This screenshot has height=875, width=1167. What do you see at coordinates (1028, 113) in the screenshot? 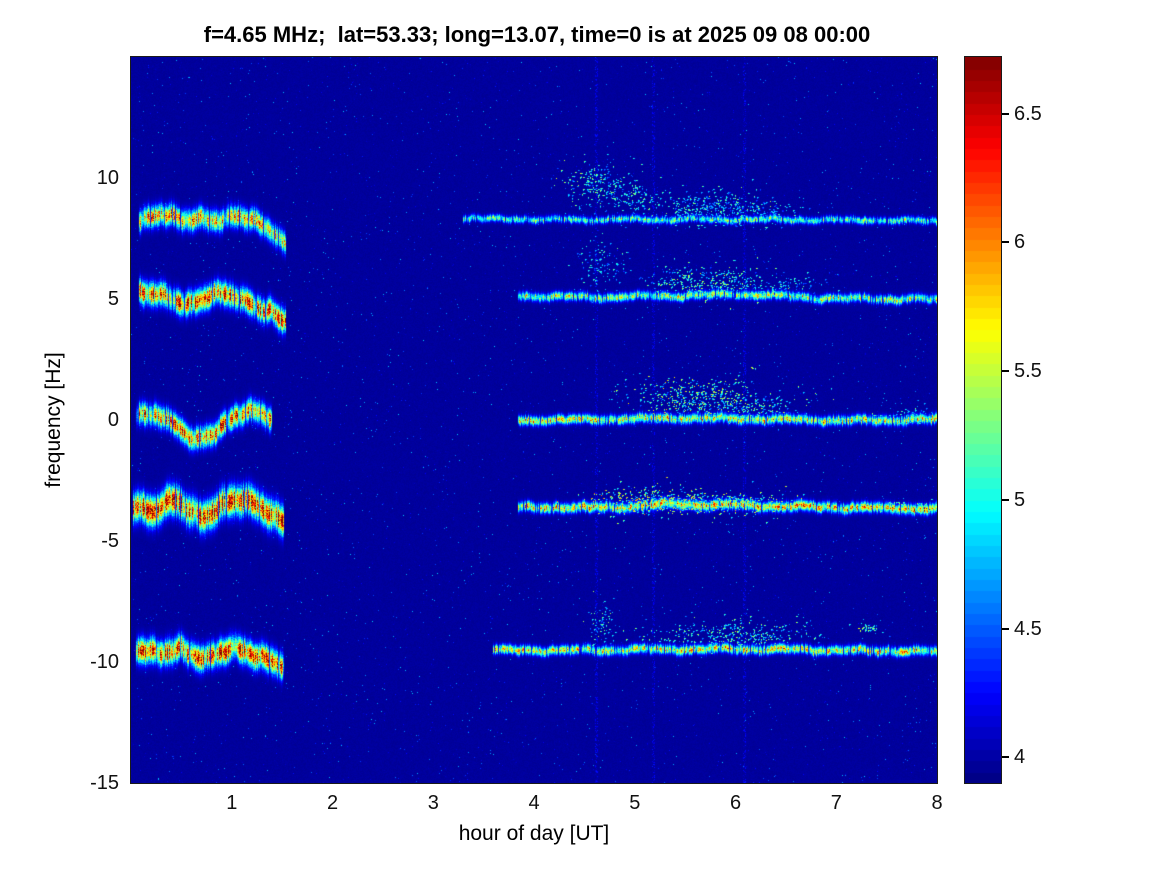
I see `colorbar-tick-label: 6.5` at bounding box center [1028, 113].